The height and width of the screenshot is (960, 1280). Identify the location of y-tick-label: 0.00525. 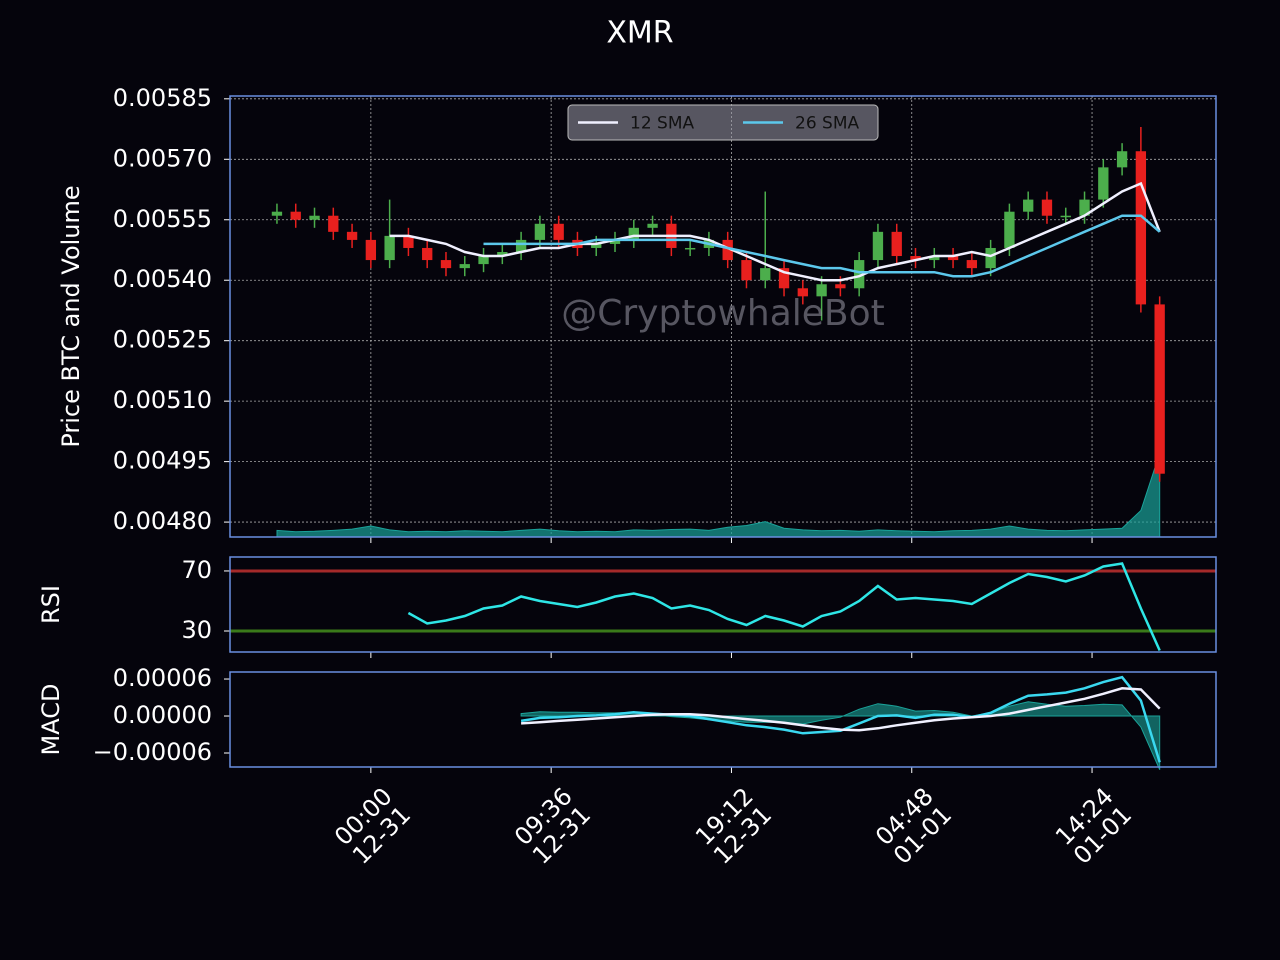
(162, 340).